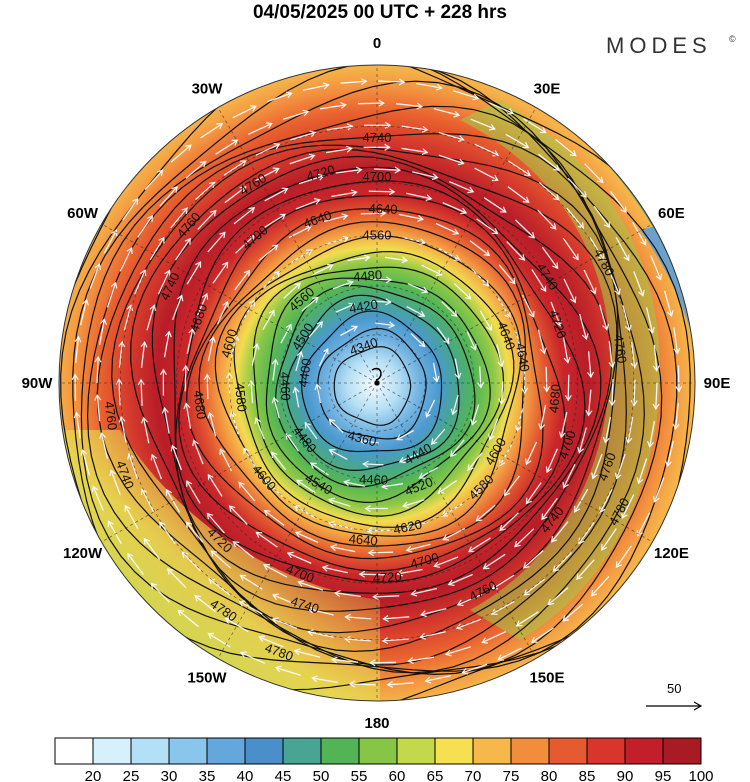 The image size is (750, 782). I want to click on contour-label: 4620, so click(407, 527).